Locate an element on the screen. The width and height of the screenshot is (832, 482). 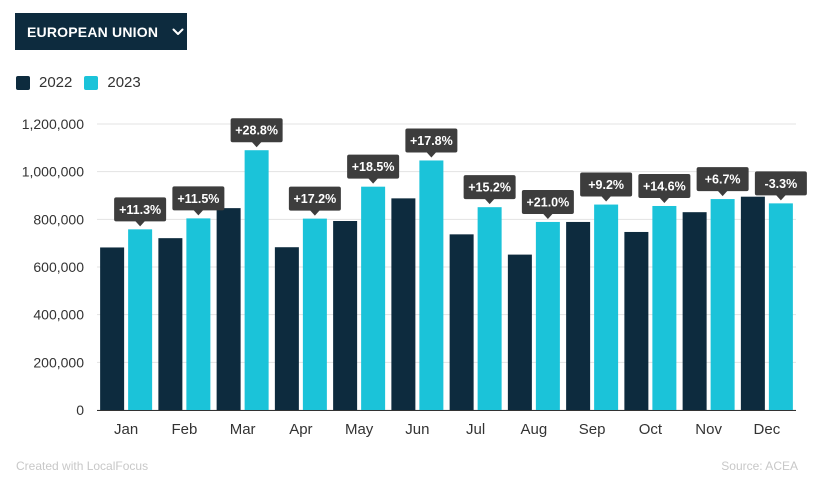
change-badge-label: +18.5% is located at coordinates (373, 167).